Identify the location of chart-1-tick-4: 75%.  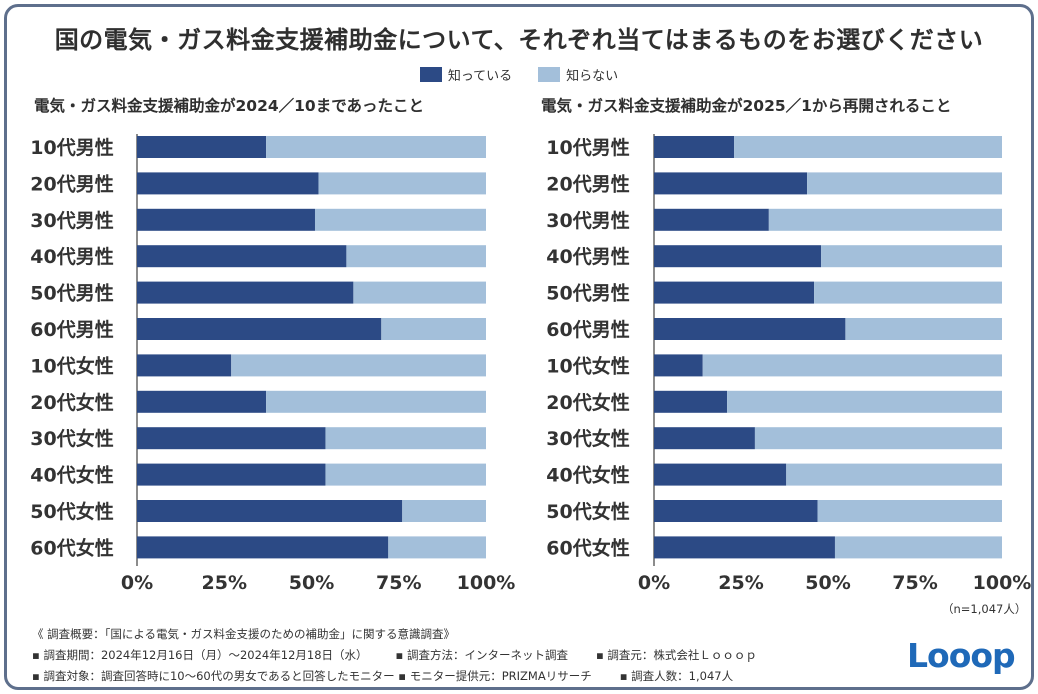
(398, 583).